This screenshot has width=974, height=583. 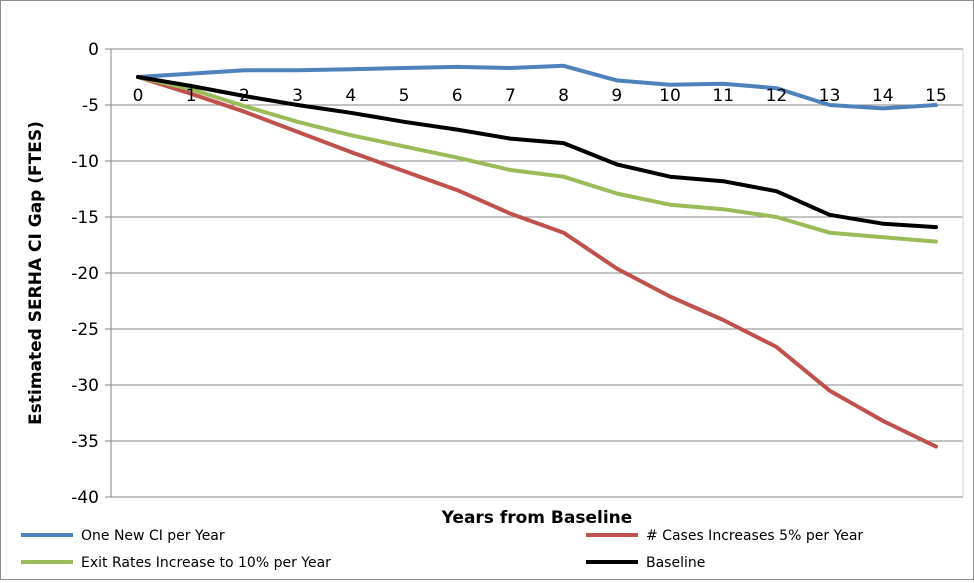 I want to click on x-tick-label: 2, so click(x=244, y=96).